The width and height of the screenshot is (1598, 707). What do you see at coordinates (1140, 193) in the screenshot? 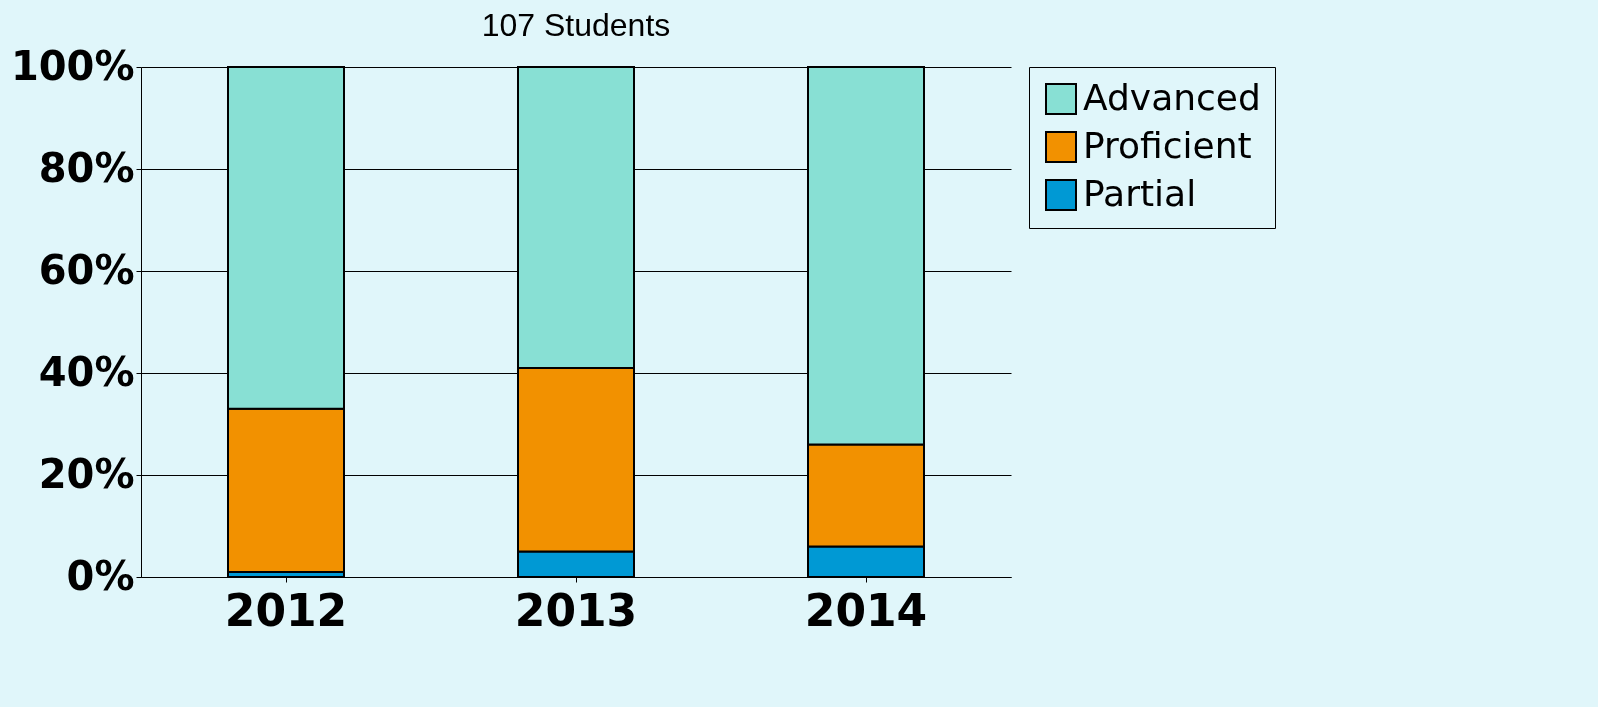
I see `legend-label: Partial` at bounding box center [1140, 193].